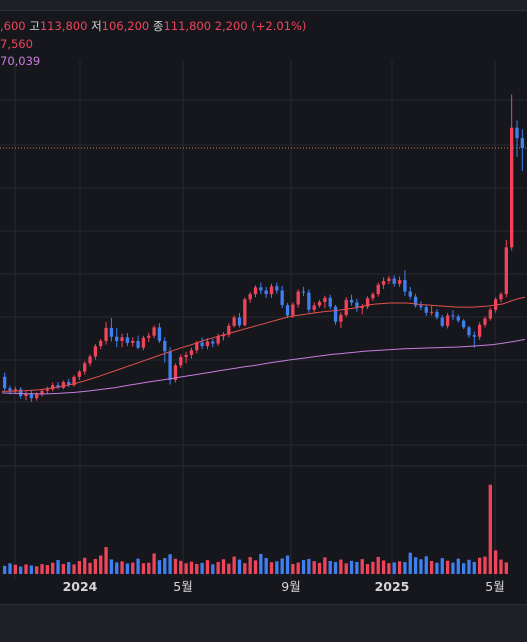  What do you see at coordinates (263, 5) in the screenshot?
I see `top-bar` at bounding box center [263, 5].